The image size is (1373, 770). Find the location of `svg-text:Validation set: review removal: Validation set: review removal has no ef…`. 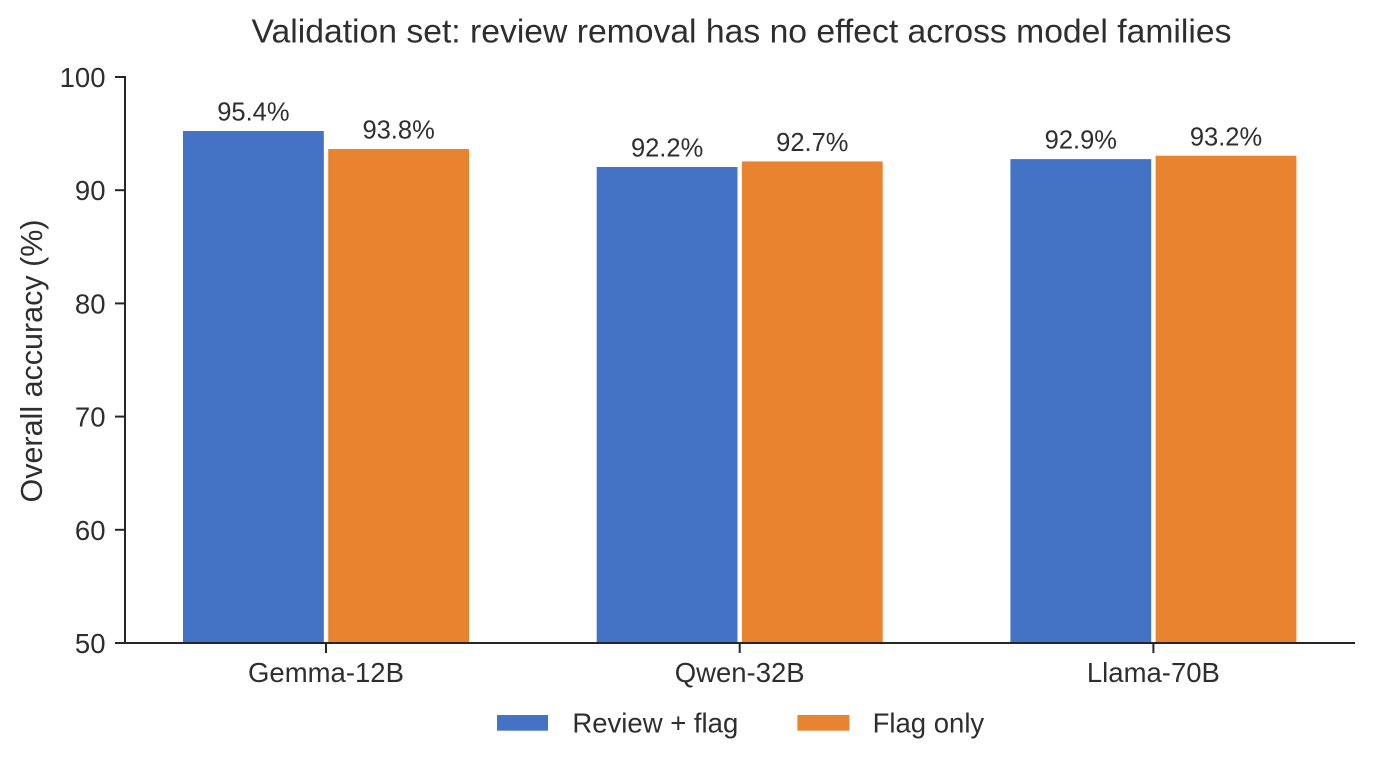

svg-text:Validation set: review removal: Validation set: review removal has no ef… is located at coordinates (742, 32).